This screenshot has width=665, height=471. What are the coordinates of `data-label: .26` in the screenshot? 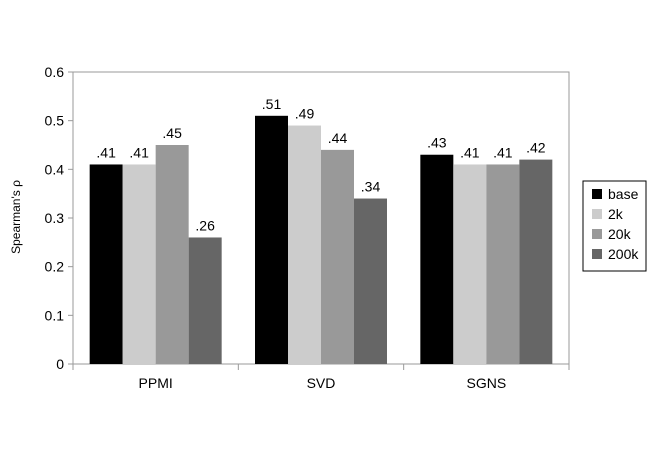 It's located at (205, 225).